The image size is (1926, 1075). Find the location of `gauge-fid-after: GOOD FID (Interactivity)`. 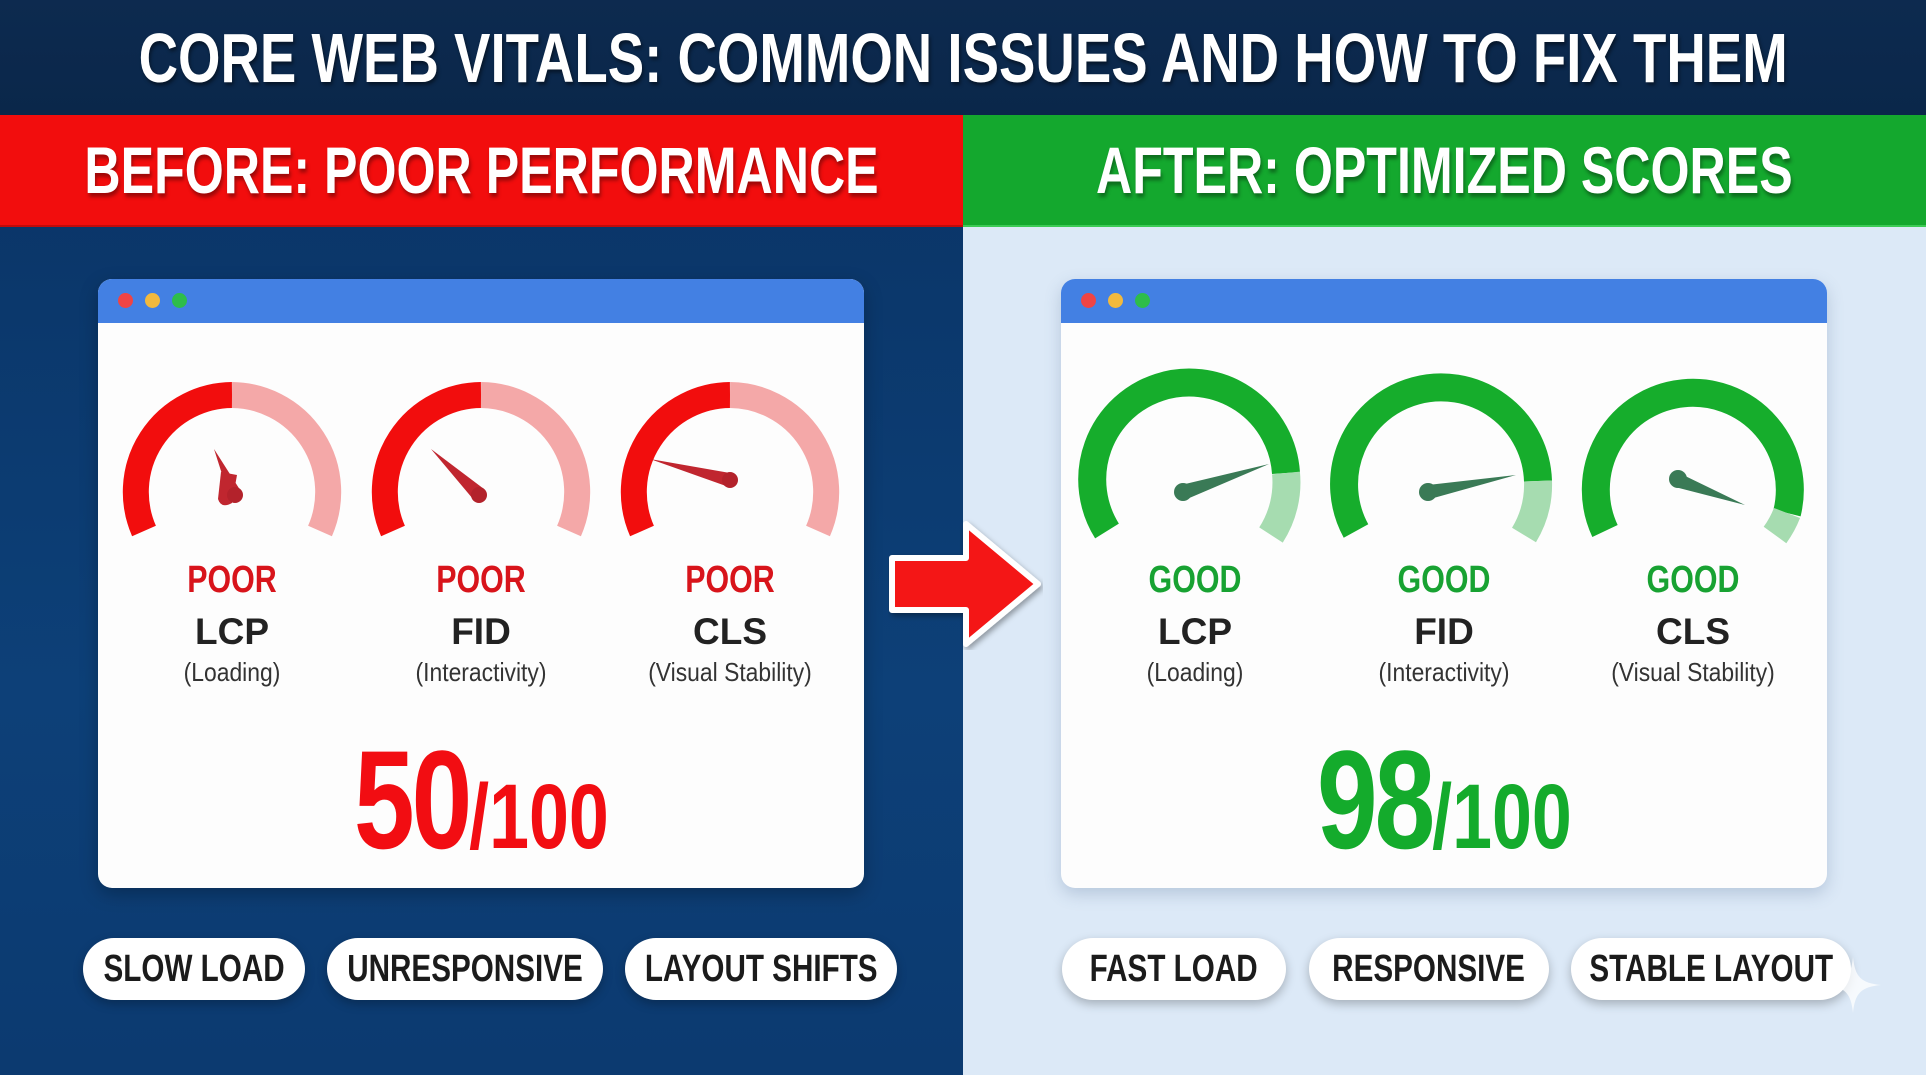

gauge-fid-after: GOOD FID (Interactivity) is located at coordinates (1444, 518).